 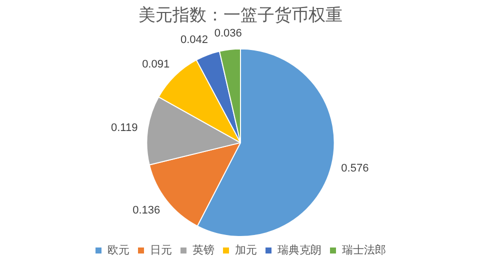 What do you see at coordinates (156, 64) in the screenshot?
I see `data-label: 0.091` at bounding box center [156, 64].